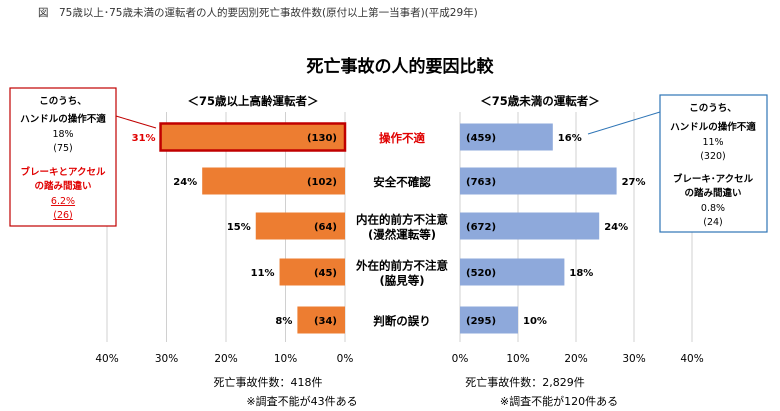  Describe the element at coordinates (63, 101) in the screenshot. I see `left-annotation-line1: このうち、` at that location.